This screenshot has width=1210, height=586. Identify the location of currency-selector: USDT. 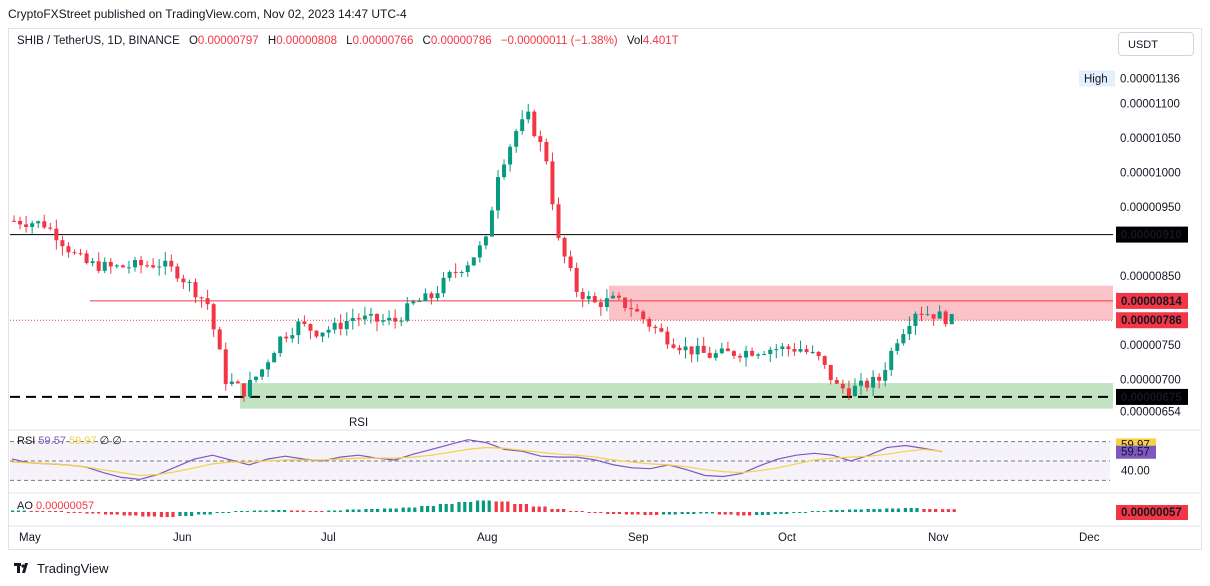
(1156, 44).